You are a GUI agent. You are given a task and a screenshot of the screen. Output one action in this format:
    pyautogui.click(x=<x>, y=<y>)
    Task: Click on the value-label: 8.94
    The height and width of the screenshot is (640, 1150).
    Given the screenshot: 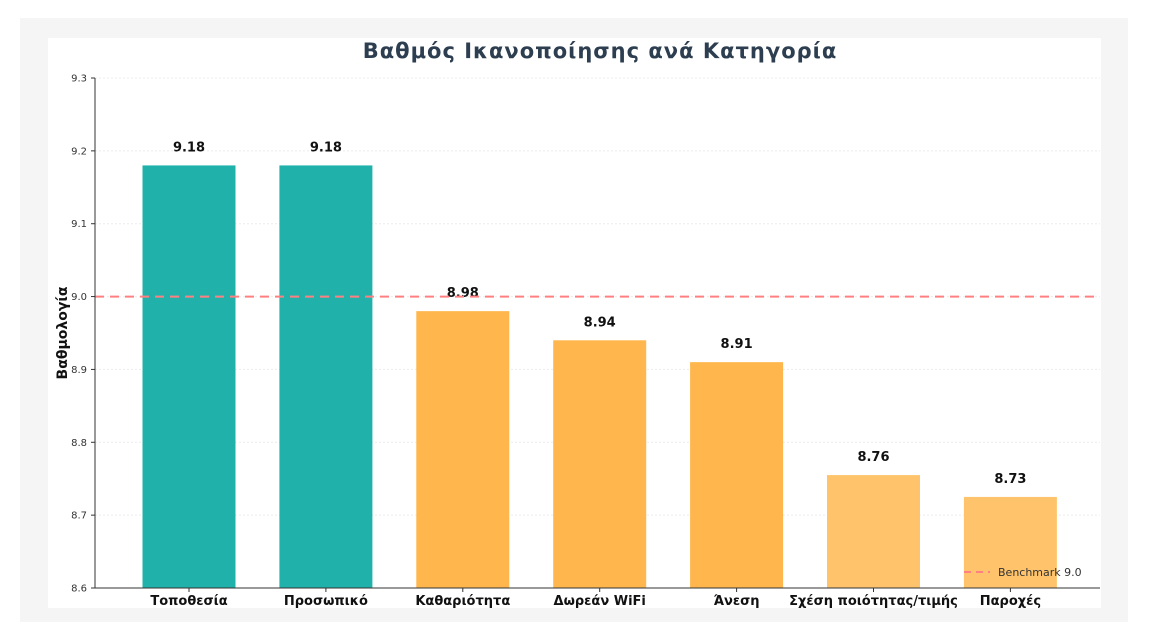 What is the action you would take?
    pyautogui.click(x=600, y=322)
    